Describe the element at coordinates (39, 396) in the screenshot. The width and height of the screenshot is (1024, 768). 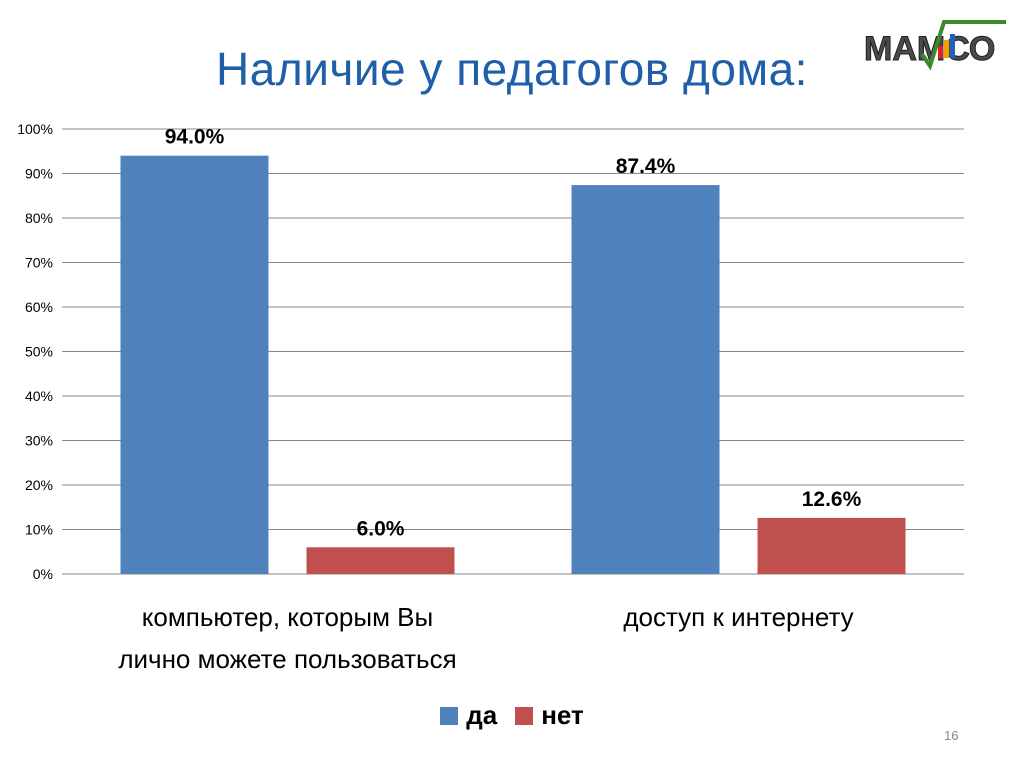
I see `y-tick-label: 40%` at that location.